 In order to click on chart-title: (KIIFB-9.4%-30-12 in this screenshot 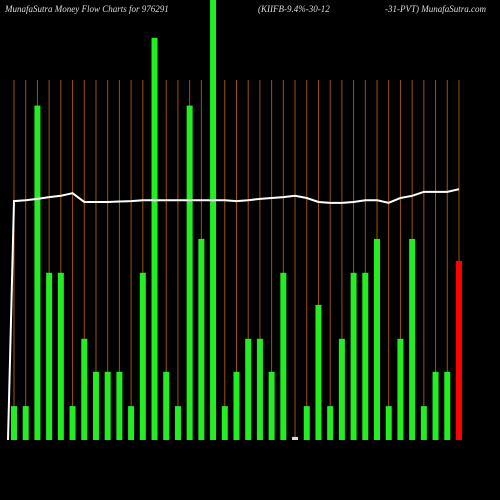, I will do `click(294, 9)`.